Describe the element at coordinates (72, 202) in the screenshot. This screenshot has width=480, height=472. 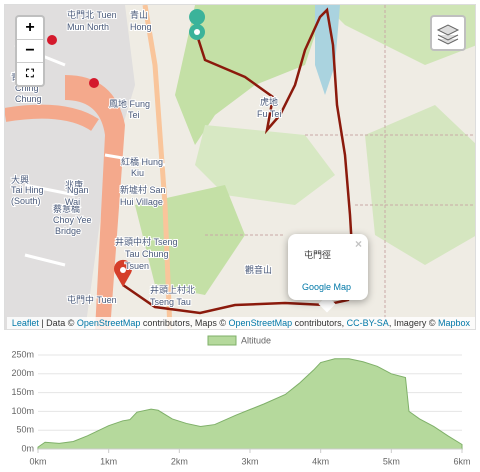
I see `map-label: Wai` at that location.